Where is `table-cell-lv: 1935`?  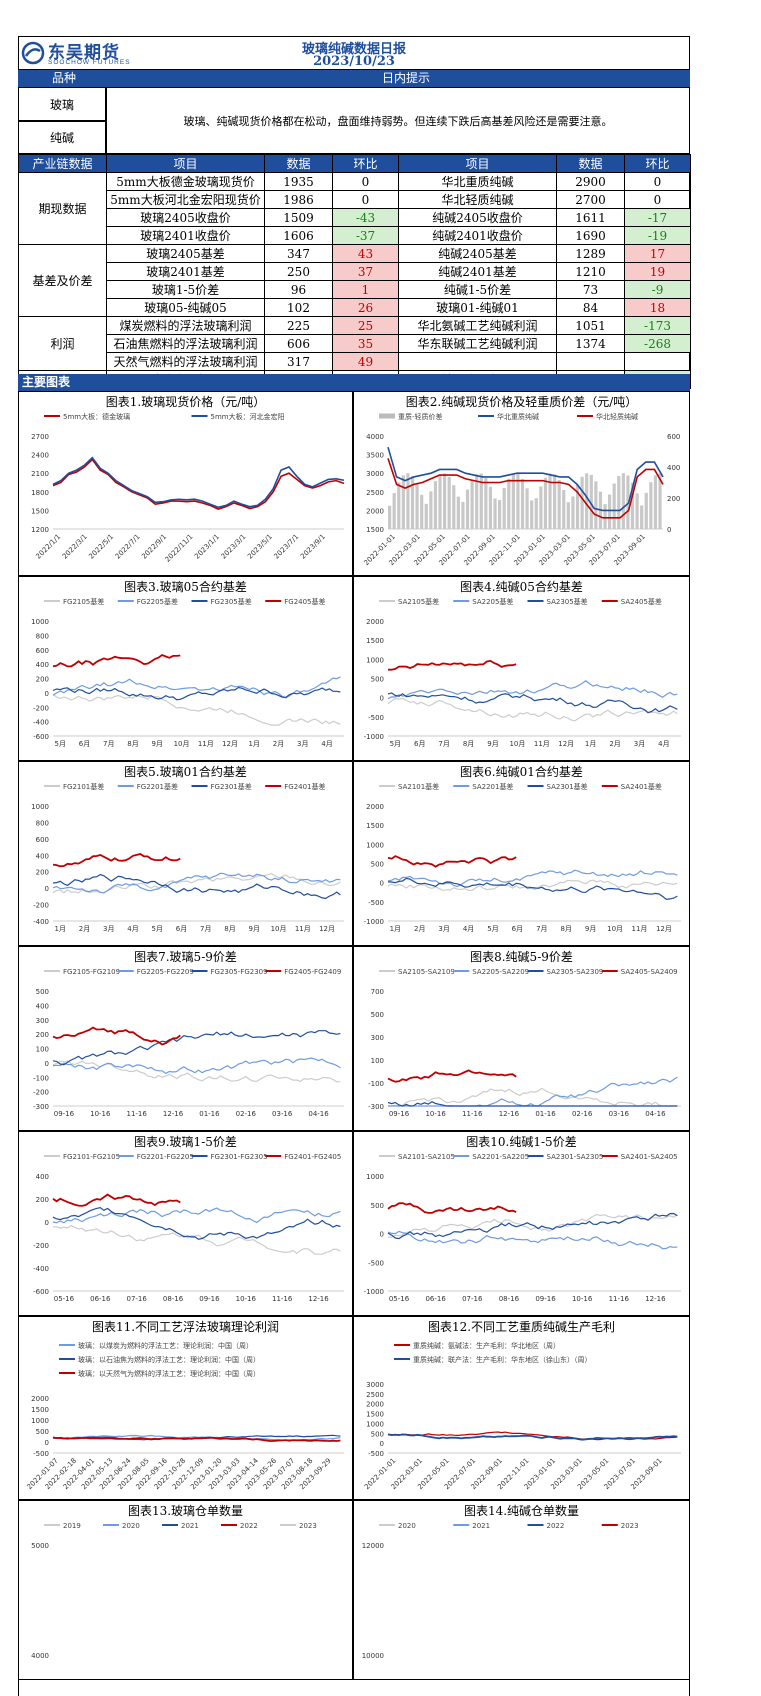
table-cell-lv: 1935 is located at coordinates (298, 181).